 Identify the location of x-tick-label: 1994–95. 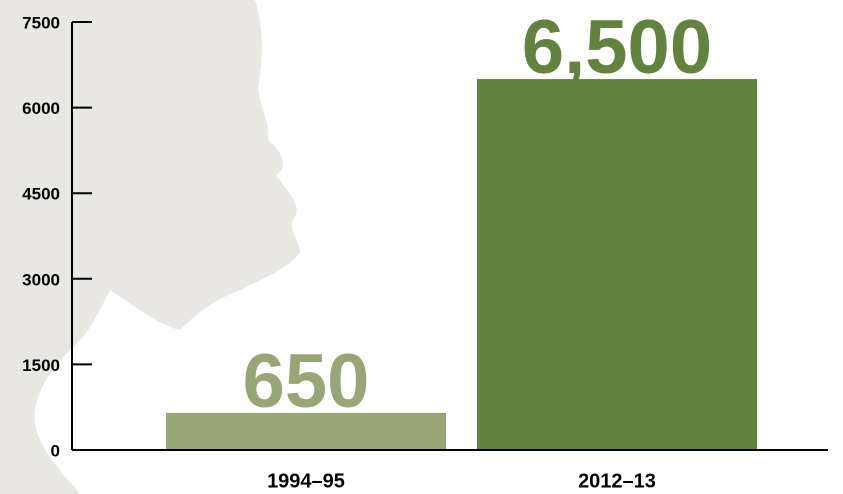
(306, 481).